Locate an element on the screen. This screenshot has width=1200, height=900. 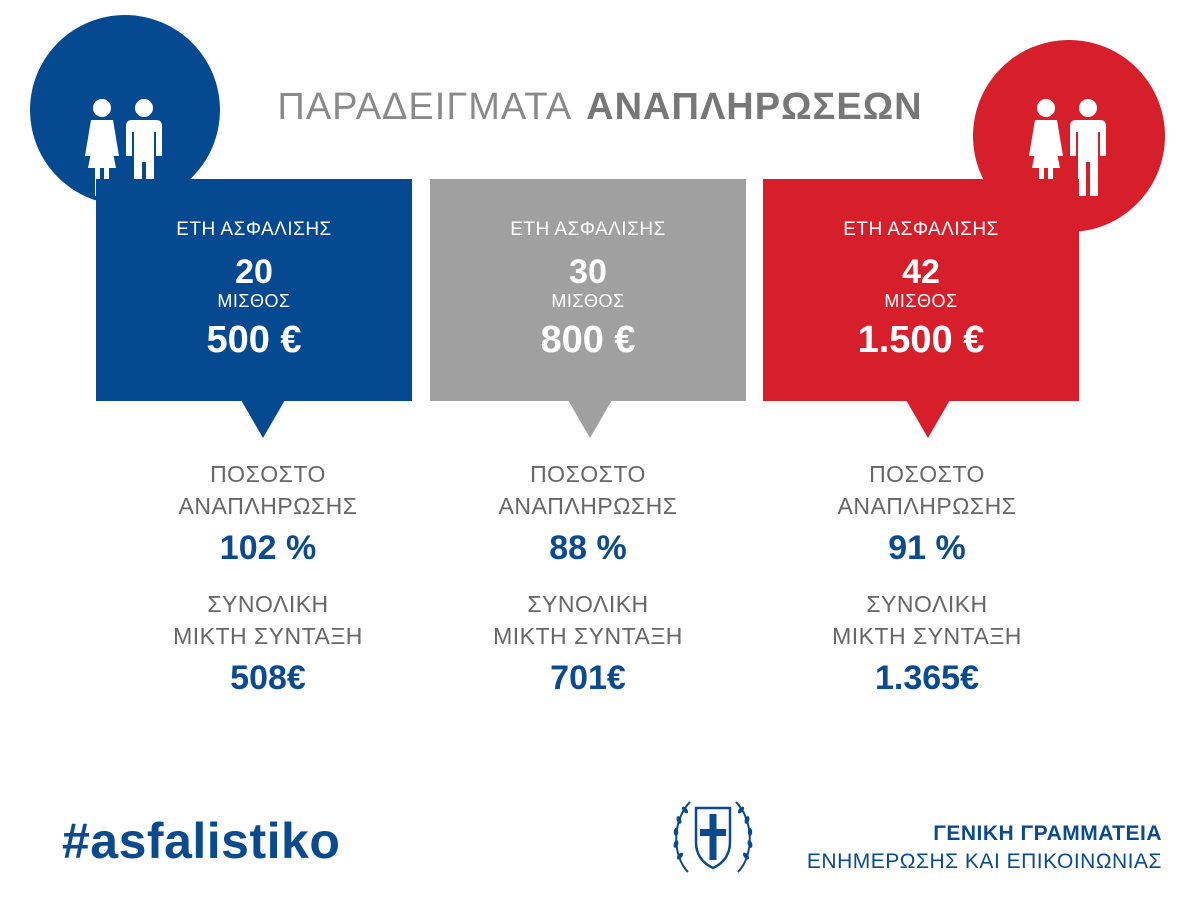
rate-value: 88 % is located at coordinates (588, 548).